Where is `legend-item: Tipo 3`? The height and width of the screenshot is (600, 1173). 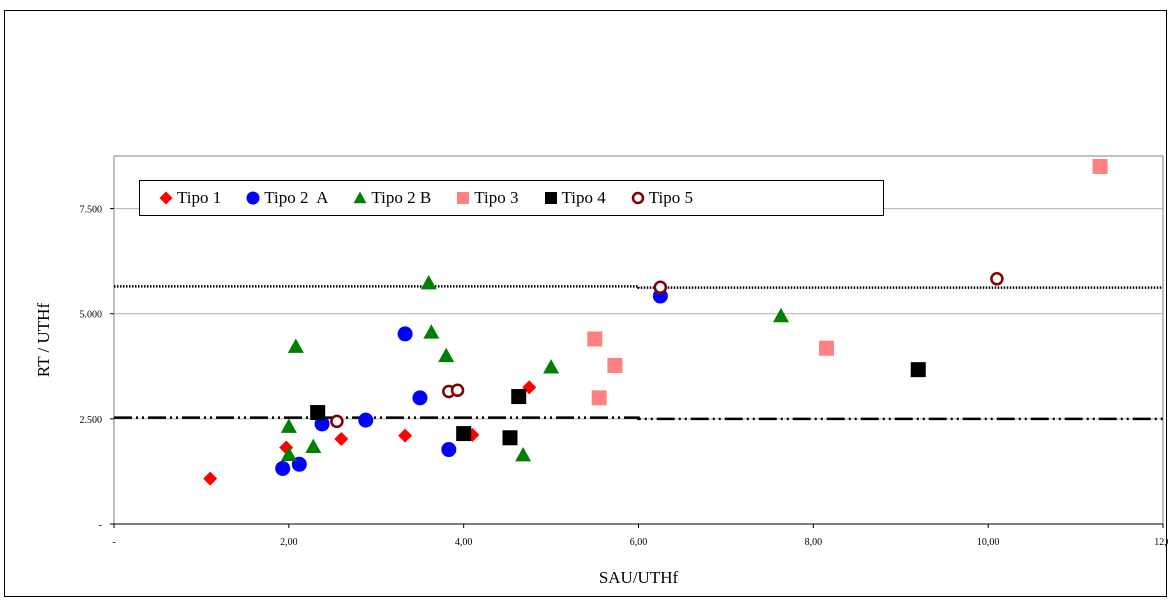 legend-item: Tipo 3 is located at coordinates (487, 198).